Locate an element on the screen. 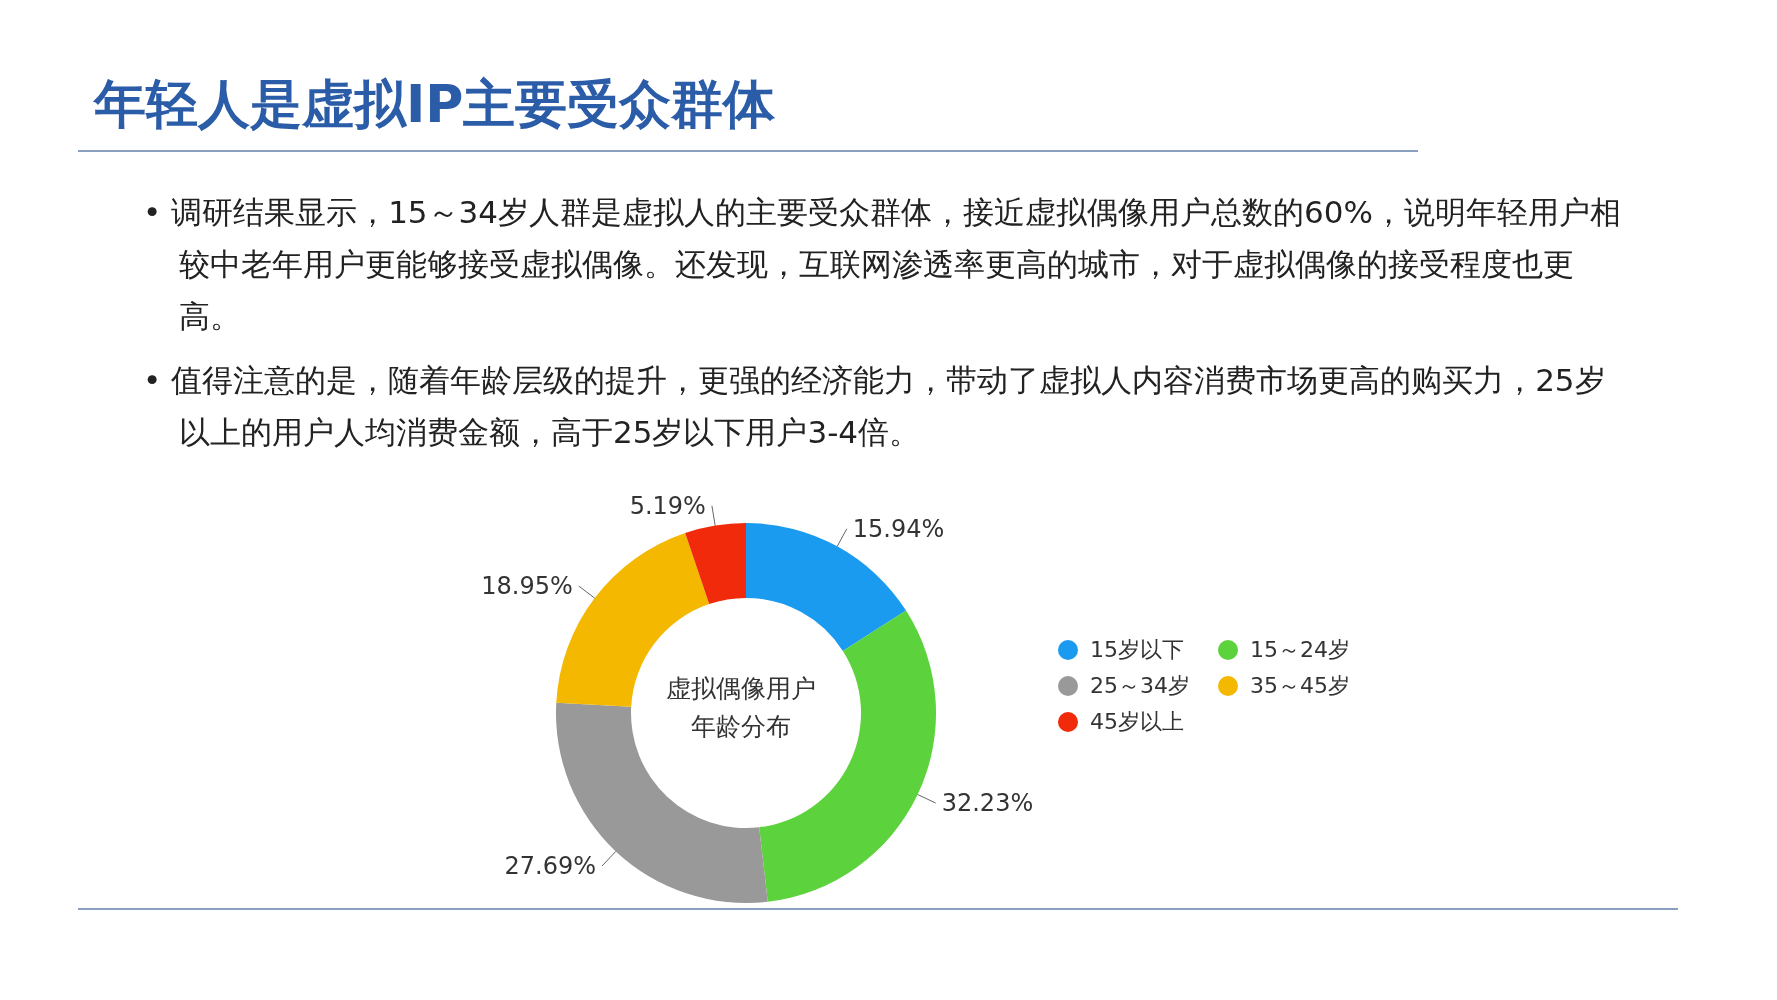 The width and height of the screenshot is (1777, 1000). legend-label: 15～24岁 is located at coordinates (1300, 650).